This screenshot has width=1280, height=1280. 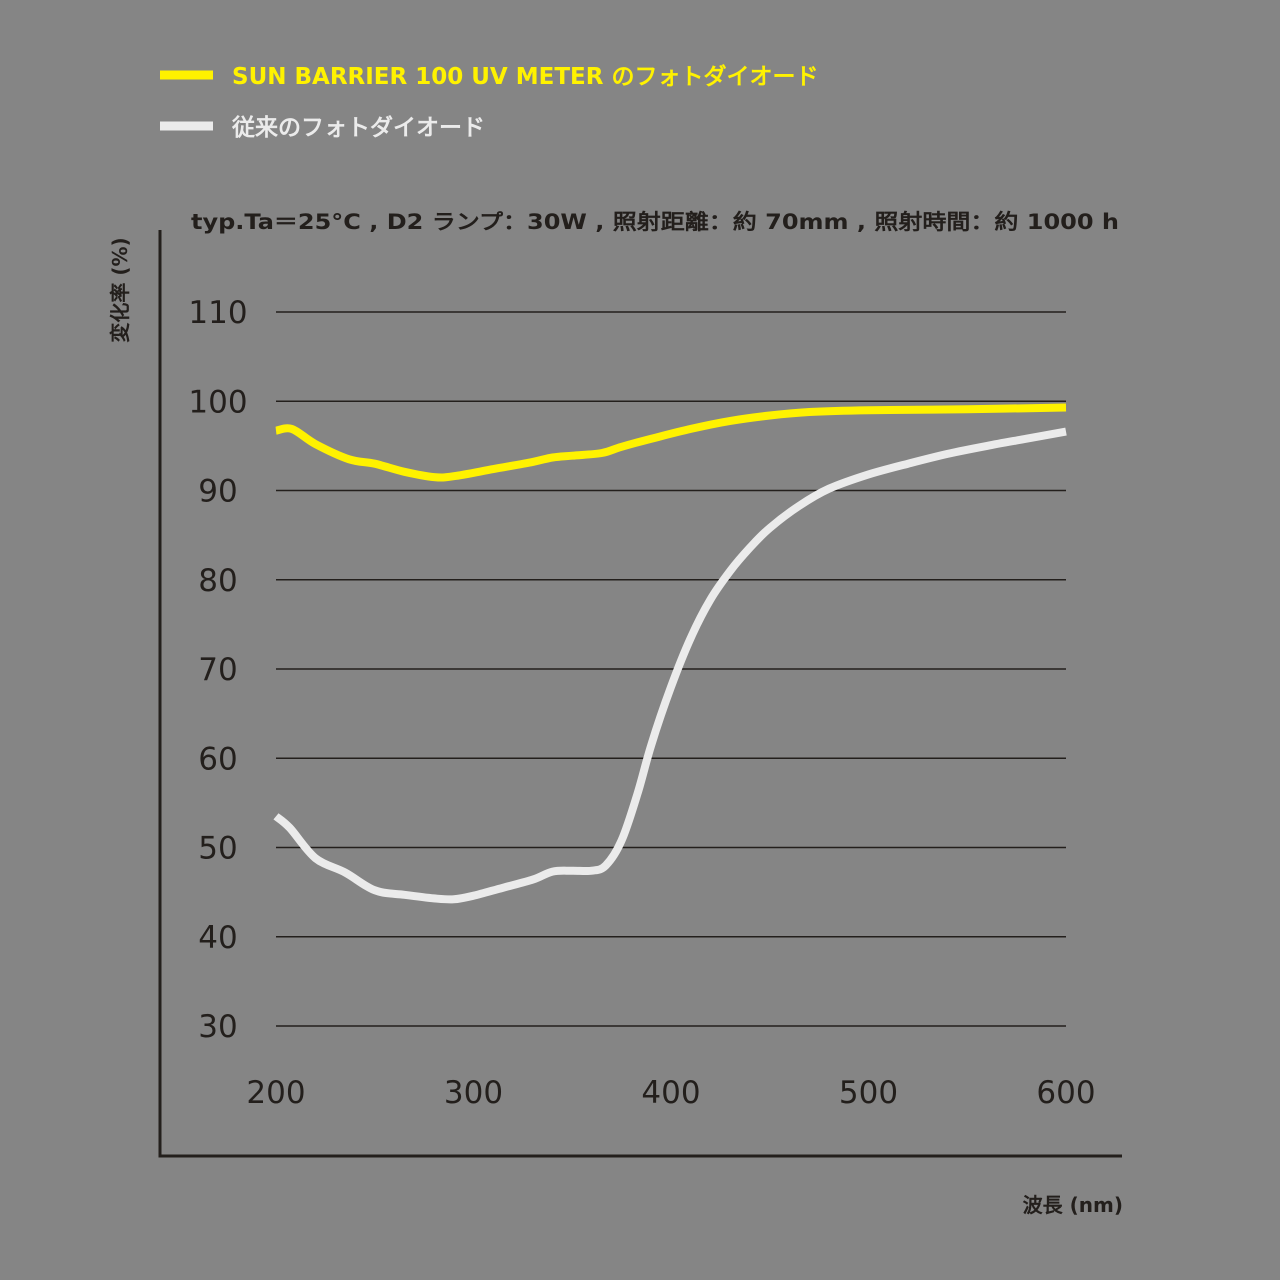 I want to click on y-tick-label: 60, so click(x=217, y=759).